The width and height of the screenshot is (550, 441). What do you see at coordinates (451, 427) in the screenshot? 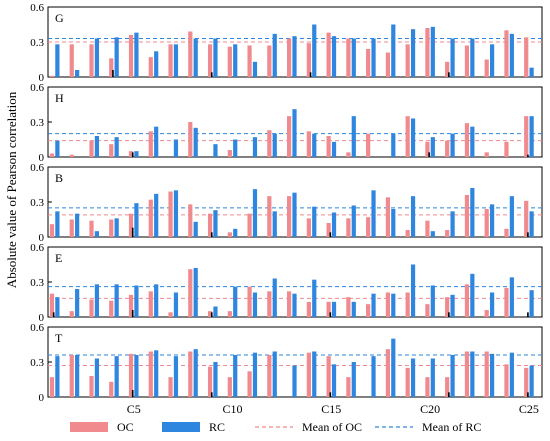
I see `legend-label: Mean of RC` at bounding box center [451, 427].